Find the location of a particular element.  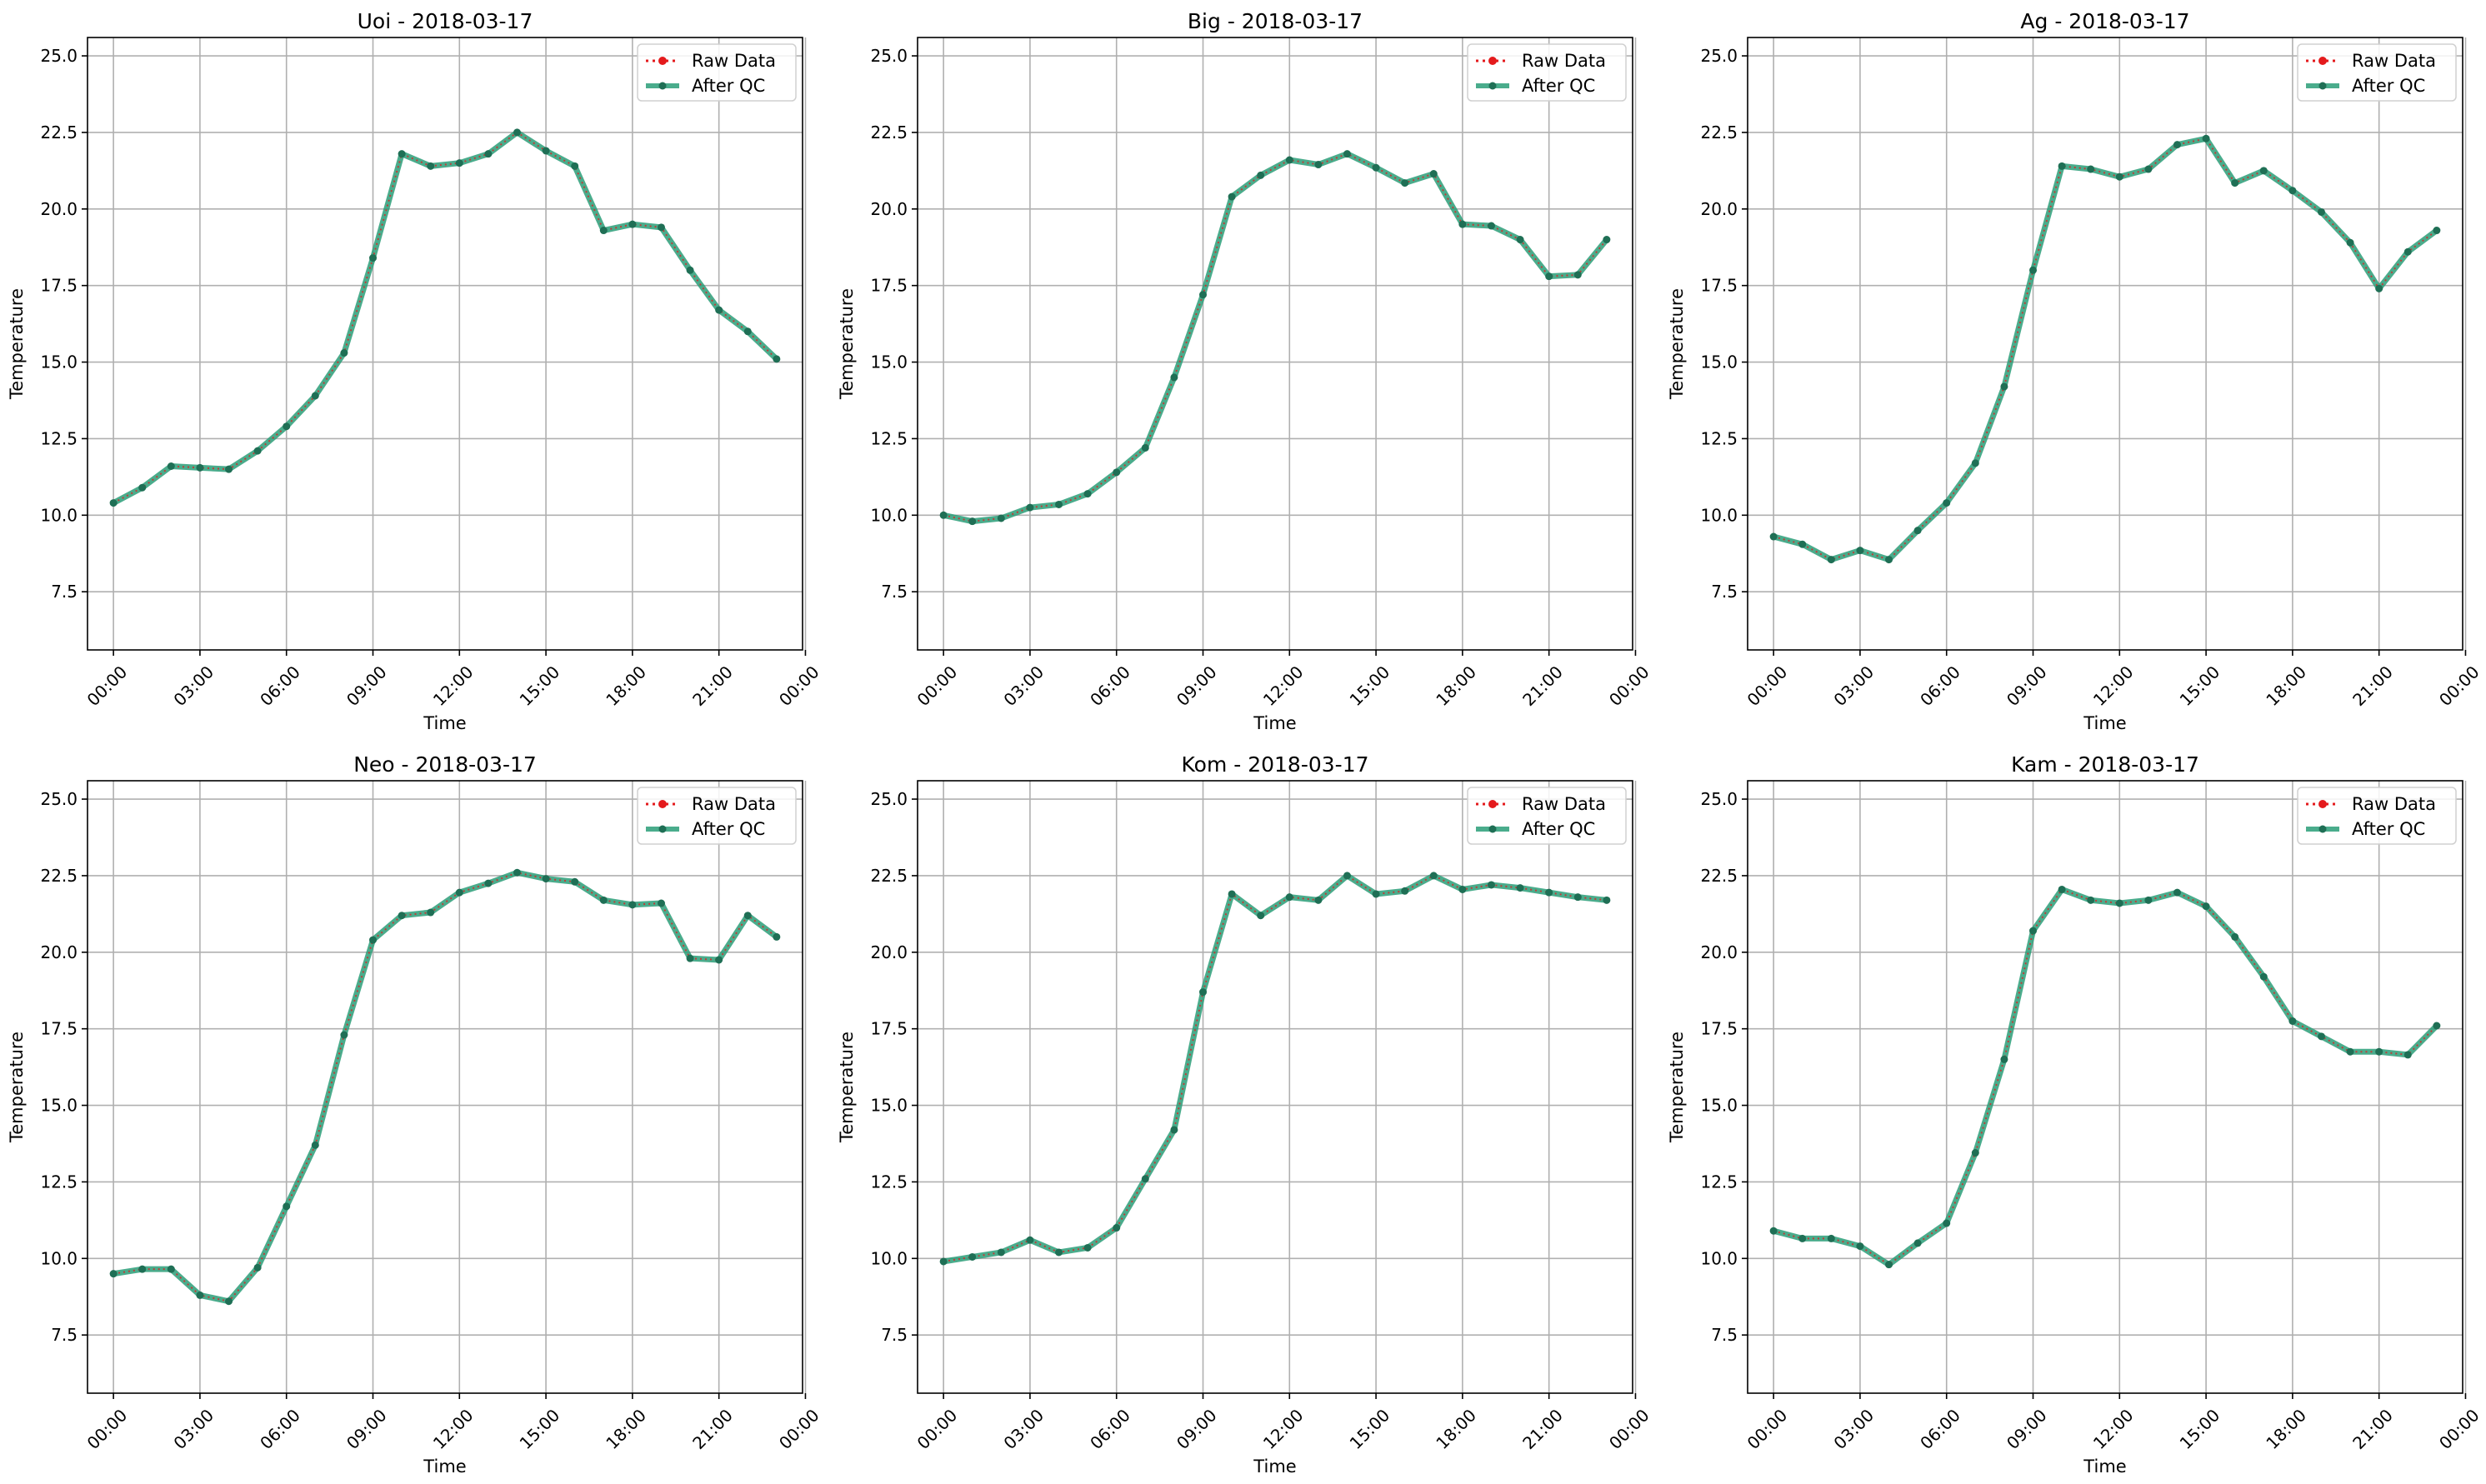

y-tick-label: 20.0 is located at coordinates (889, 952).